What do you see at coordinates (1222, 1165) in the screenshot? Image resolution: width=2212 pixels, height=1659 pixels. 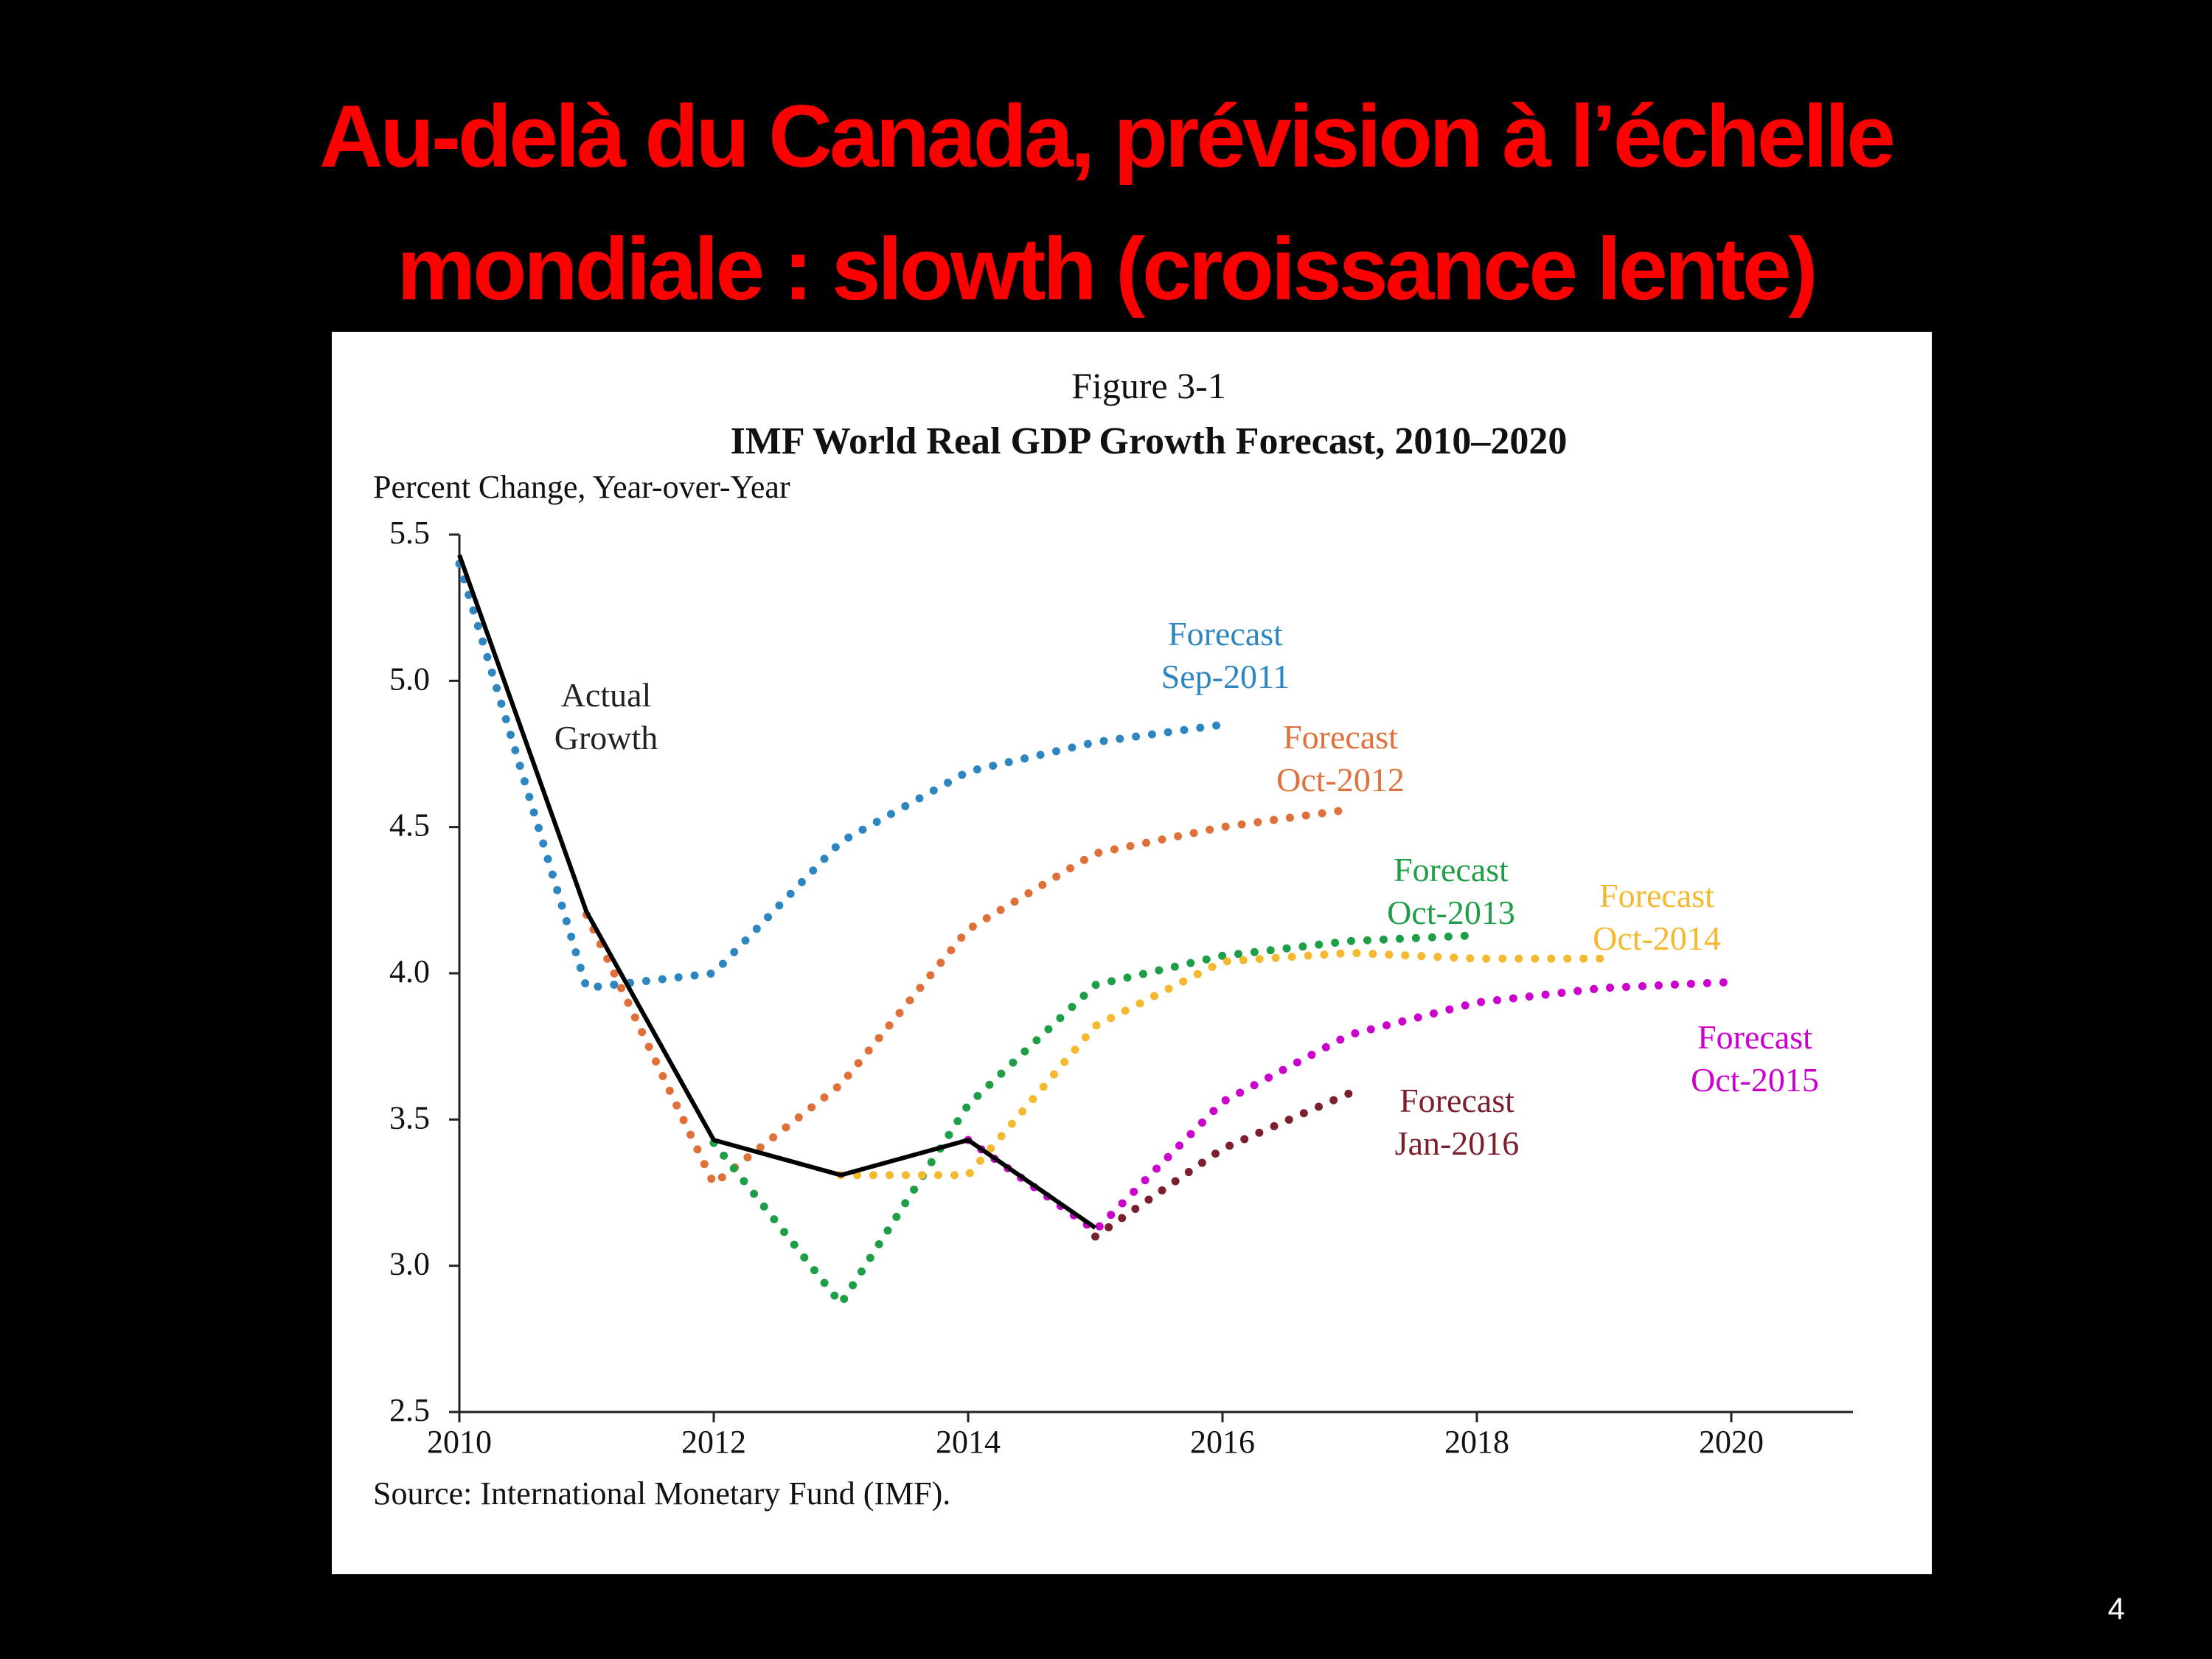 I see `series-line-forecast-jan-2016` at bounding box center [1222, 1165].